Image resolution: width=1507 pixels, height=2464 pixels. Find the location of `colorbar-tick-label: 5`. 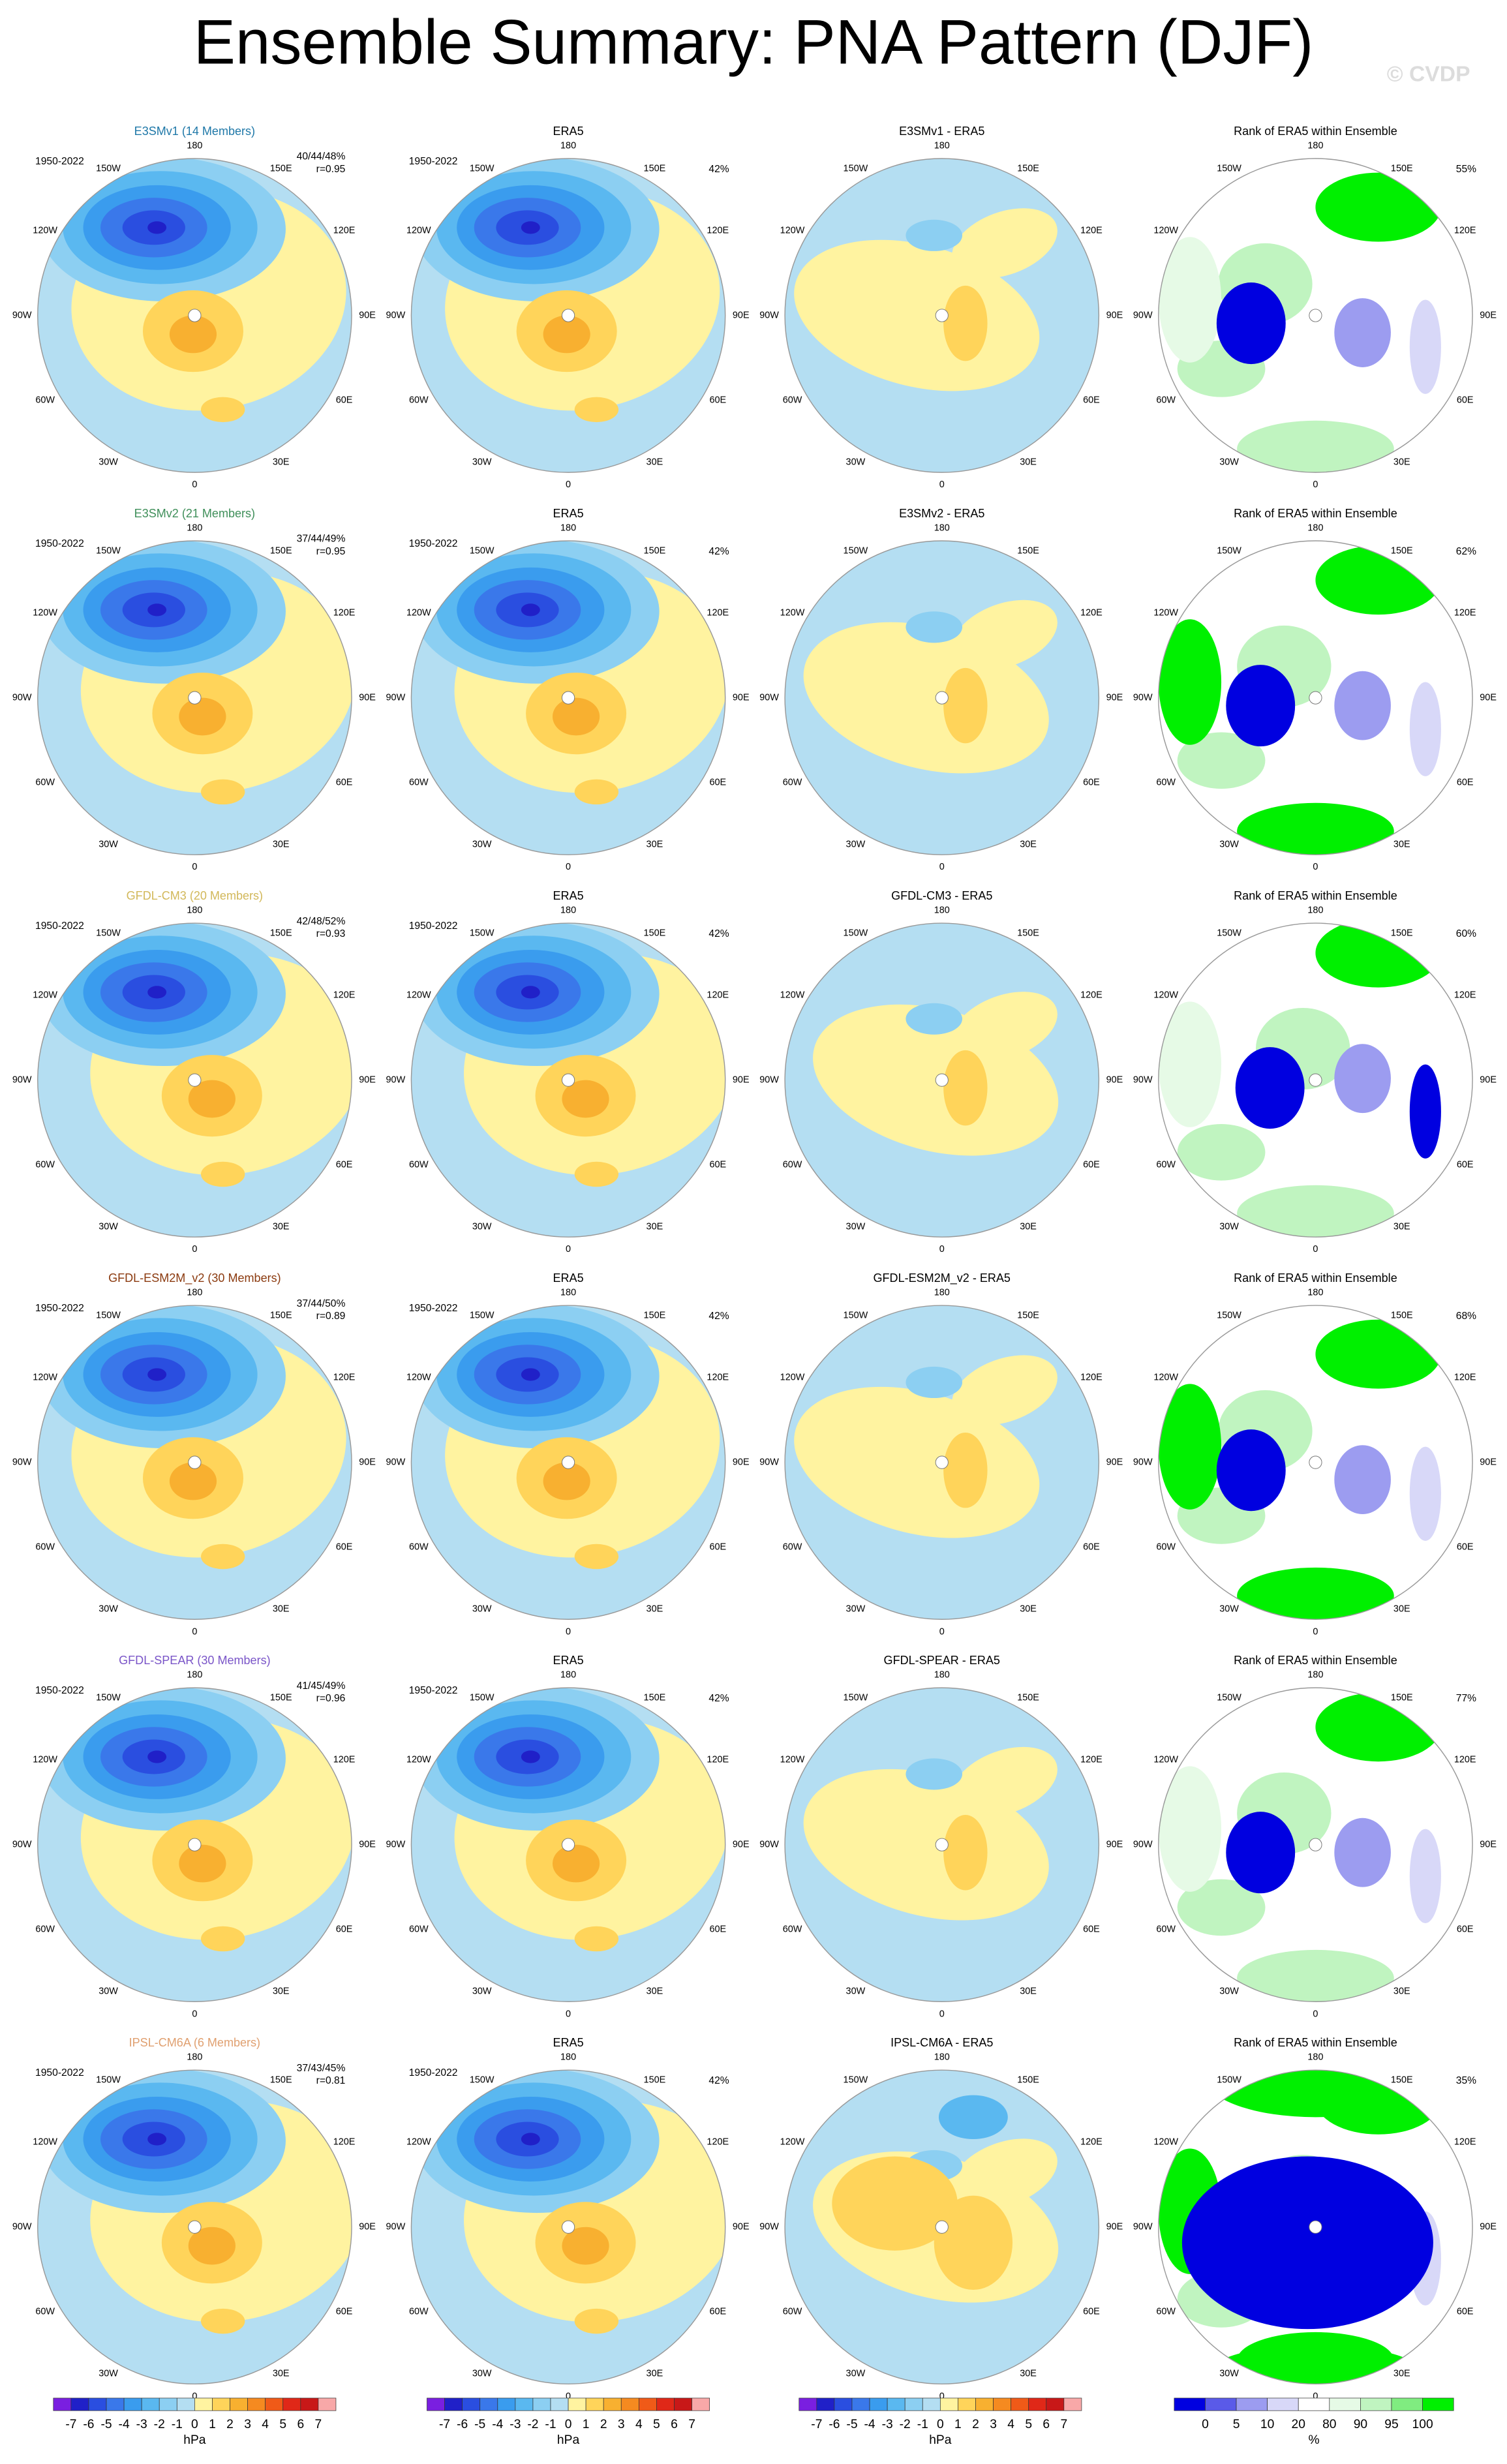

colorbar-tick-label: 5 is located at coordinates (1236, 2424).